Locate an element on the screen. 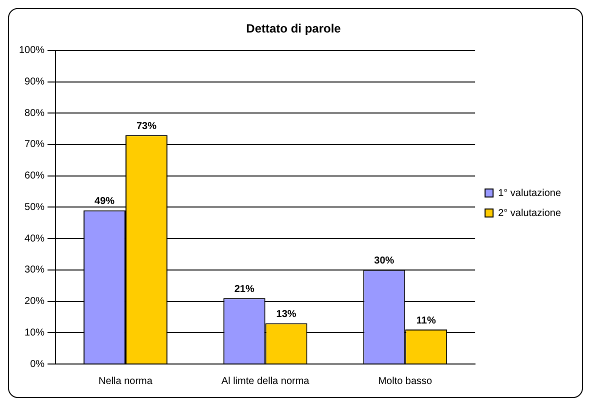 The width and height of the screenshot is (591, 406). y-tick-label: 90% is located at coordinates (34, 82).